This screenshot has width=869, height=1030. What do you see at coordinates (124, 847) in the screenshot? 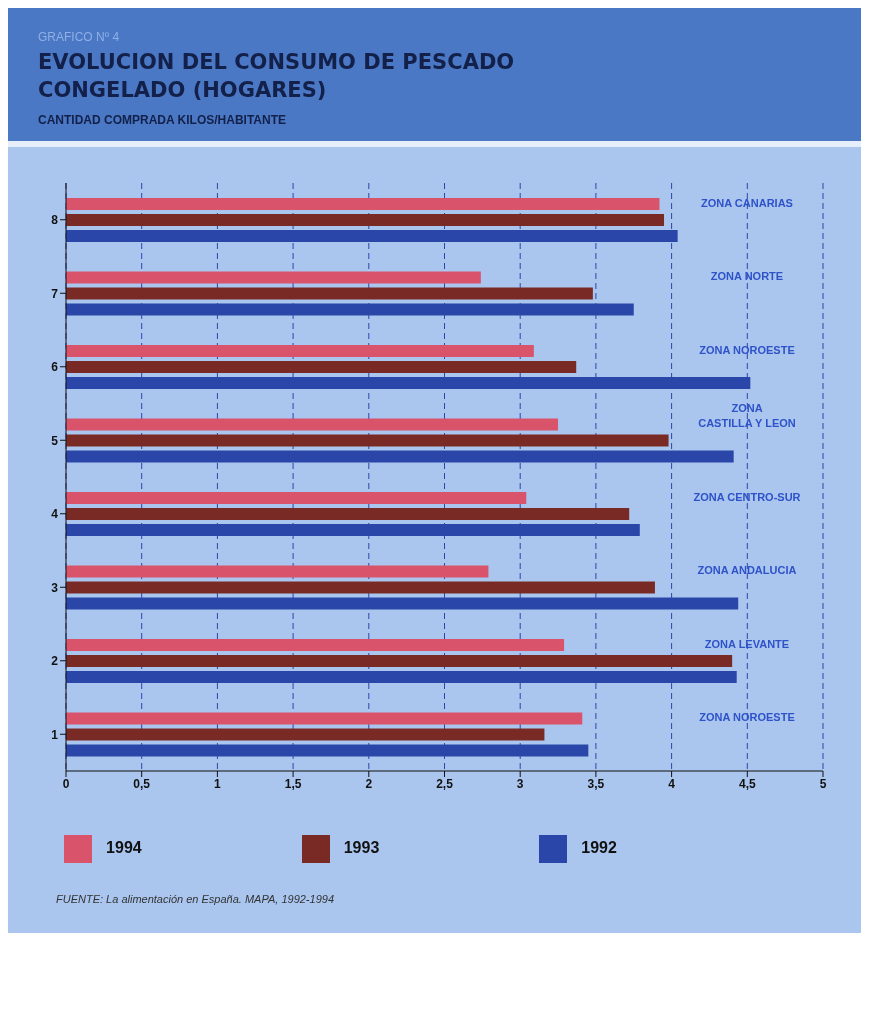
I see `legend-label: 1994` at bounding box center [124, 847].